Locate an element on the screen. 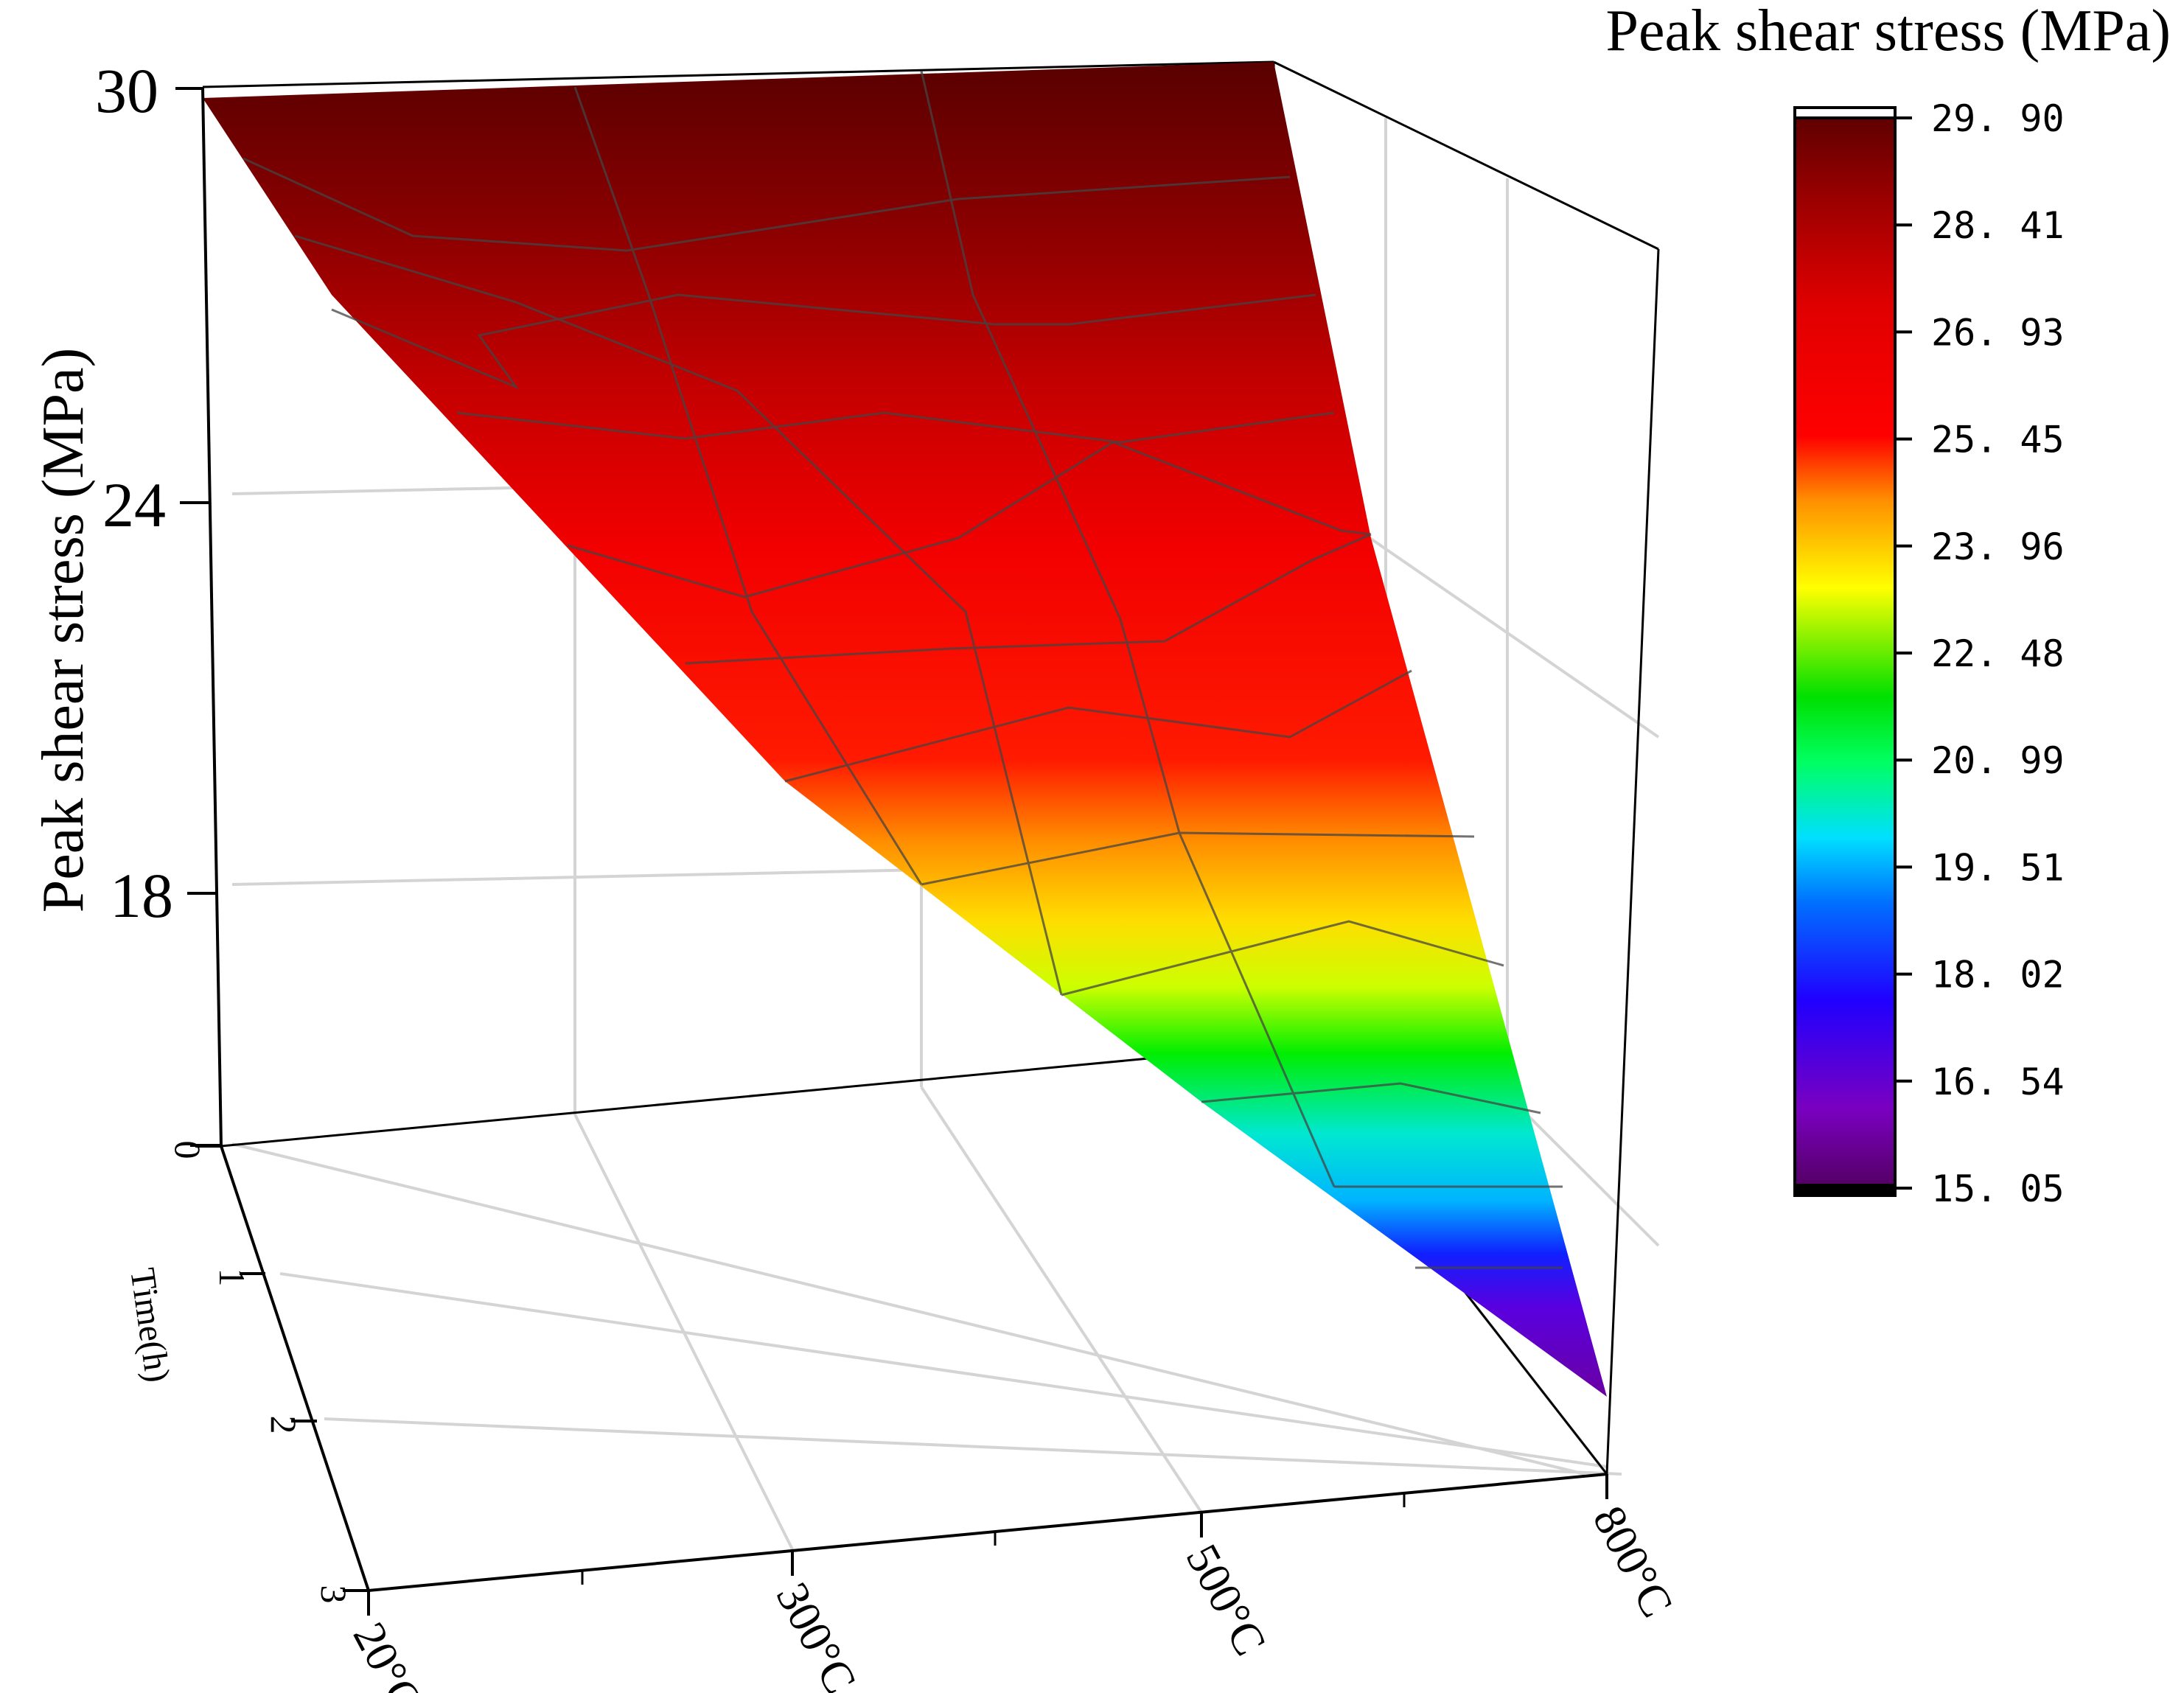  colorbar-tick-label: 18. 02 is located at coordinates (1998, 975).